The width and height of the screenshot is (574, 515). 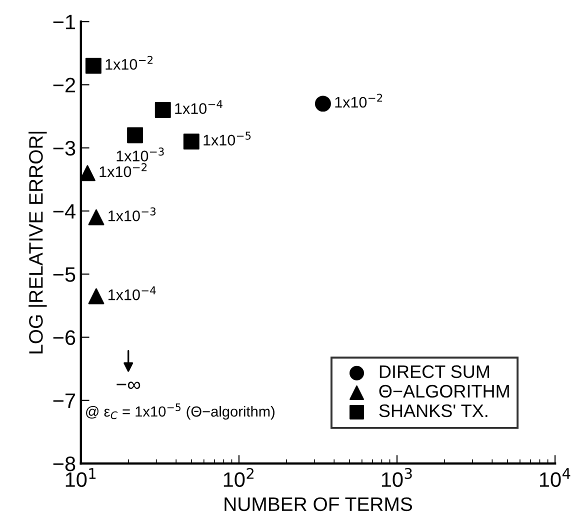 I want to click on y-tick-label: −2, so click(x=64, y=85).